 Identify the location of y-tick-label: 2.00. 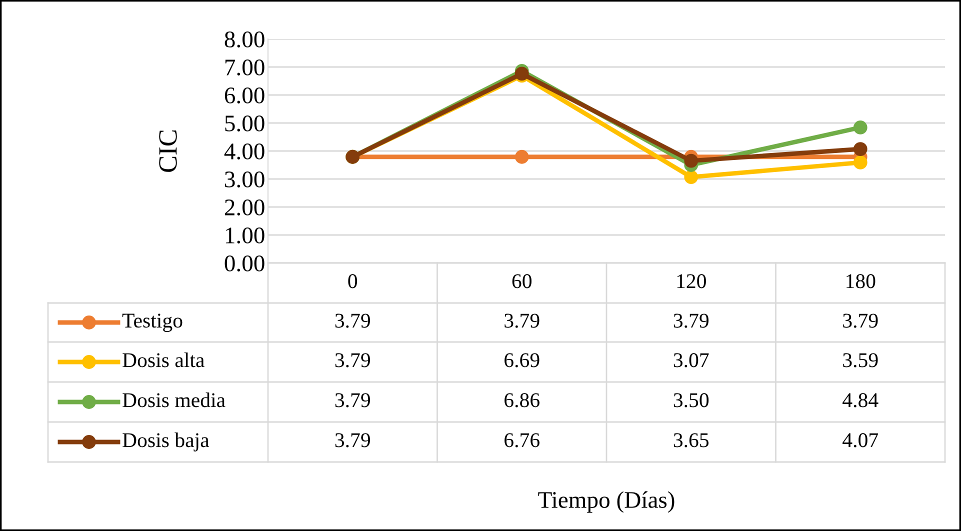
(244, 207).